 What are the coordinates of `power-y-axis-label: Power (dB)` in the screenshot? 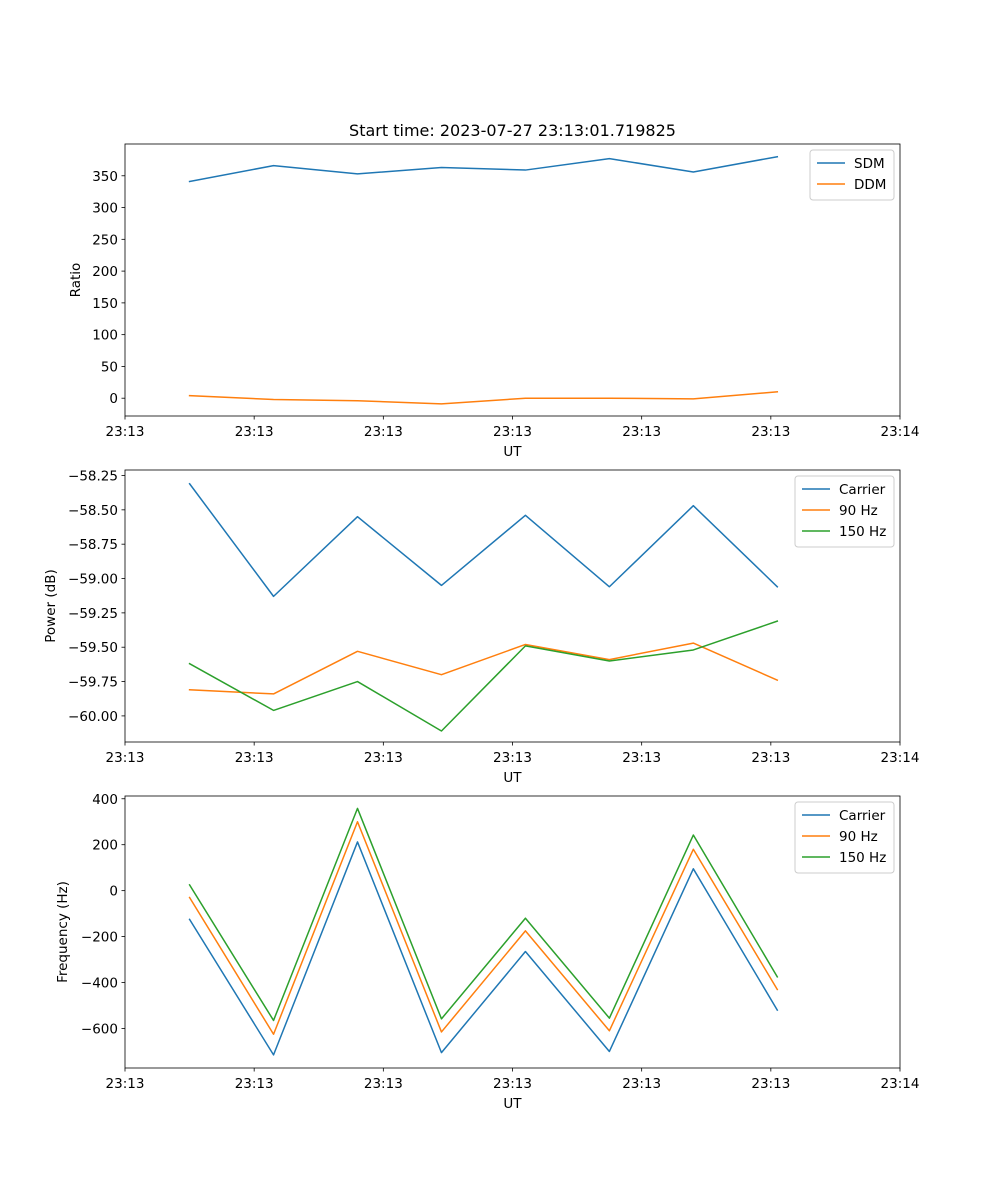 It's located at (51, 605).